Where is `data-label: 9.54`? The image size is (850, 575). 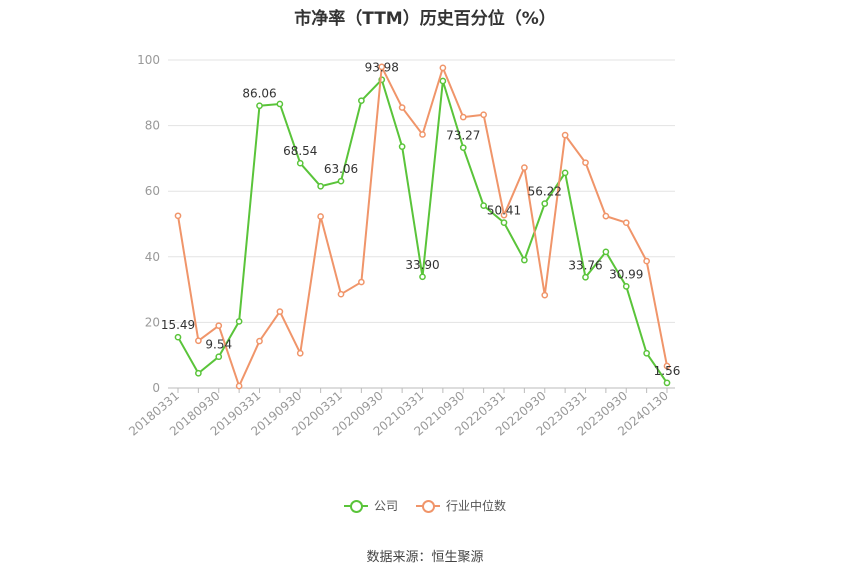
data-label: 9.54 is located at coordinates (218, 345).